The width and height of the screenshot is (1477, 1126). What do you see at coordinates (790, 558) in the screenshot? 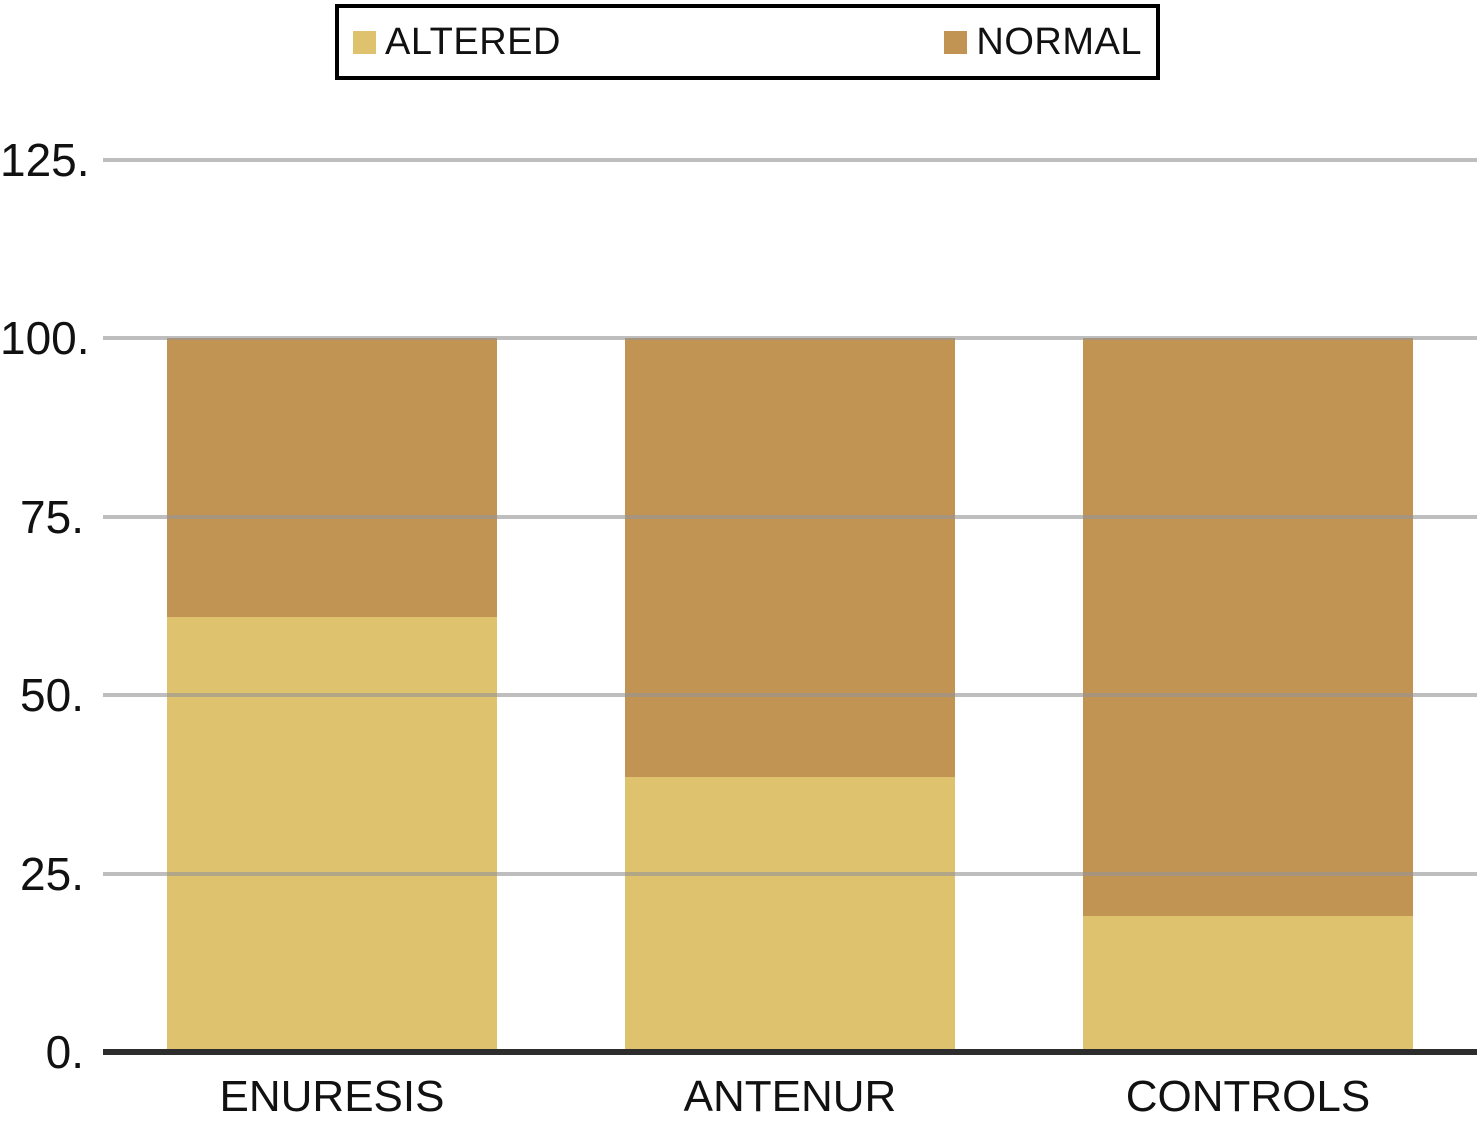
I see `bar-segment-normal-antenur` at bounding box center [790, 558].